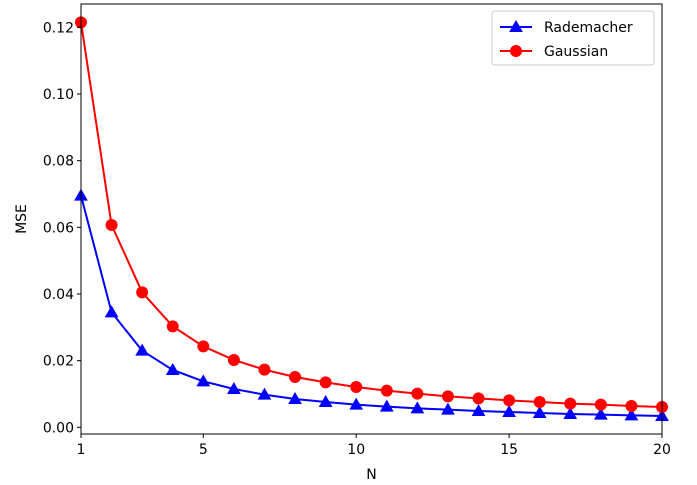 This screenshot has width=697, height=485. Describe the element at coordinates (371, 475) in the screenshot. I see `x-axis-title: N` at that location.